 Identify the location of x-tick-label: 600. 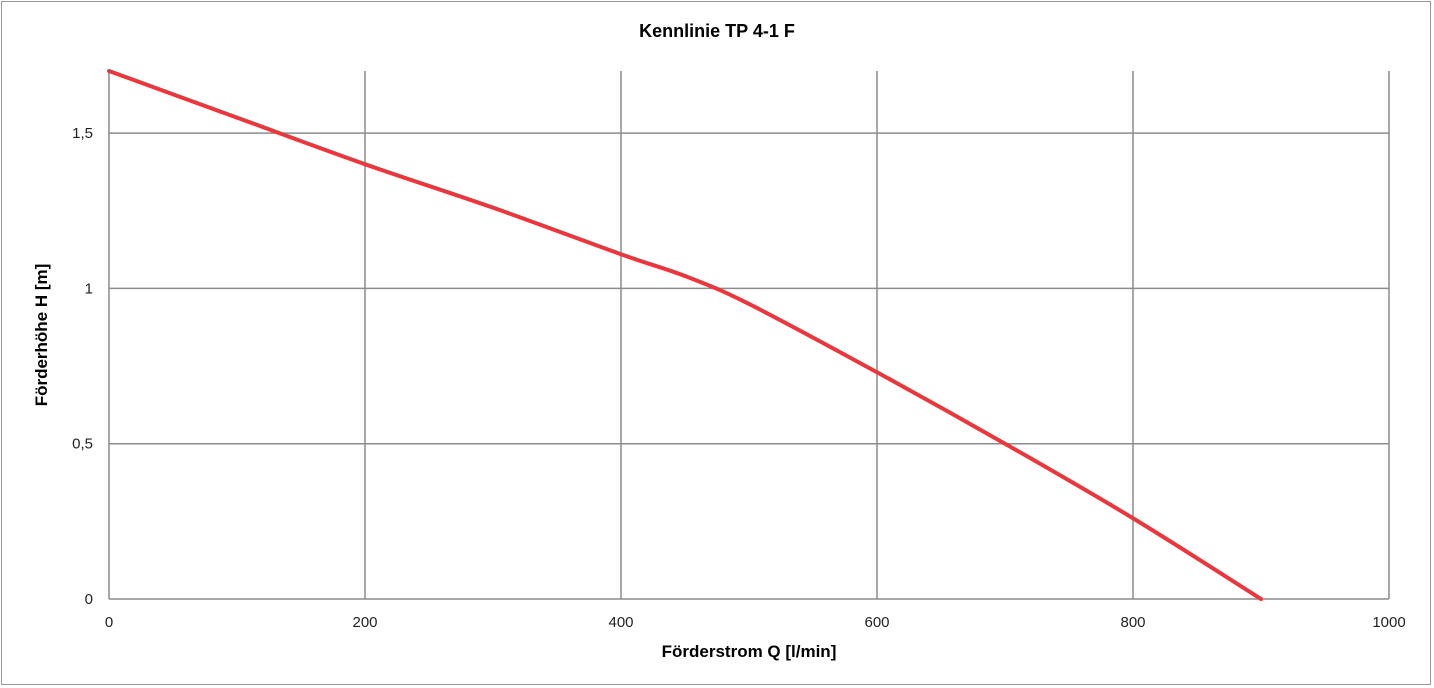
(876, 622).